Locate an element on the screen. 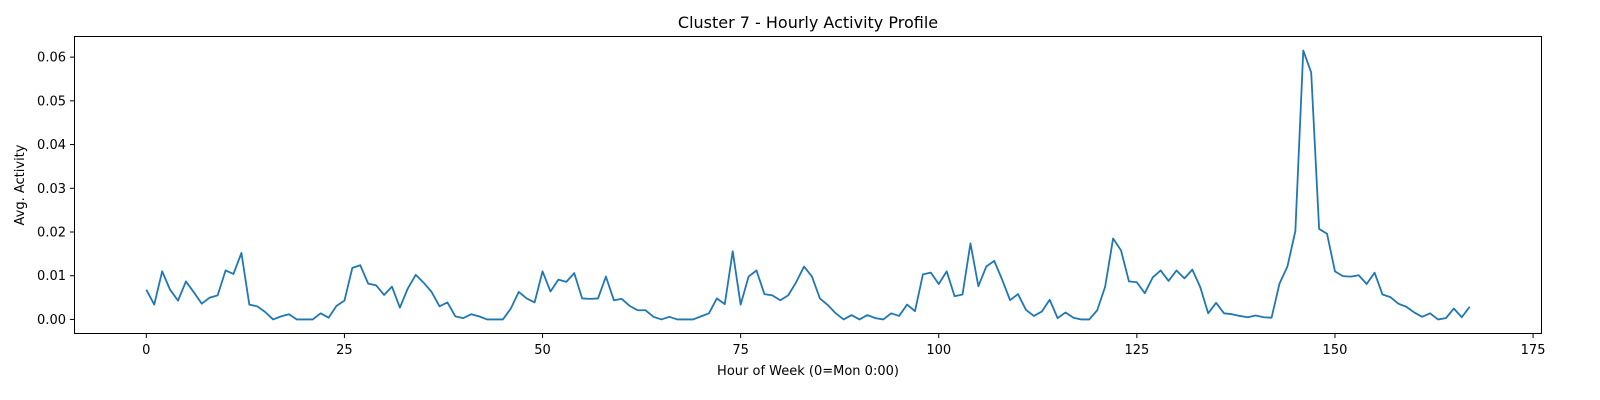  y-tick-label: 0.00 is located at coordinates (51, 320).